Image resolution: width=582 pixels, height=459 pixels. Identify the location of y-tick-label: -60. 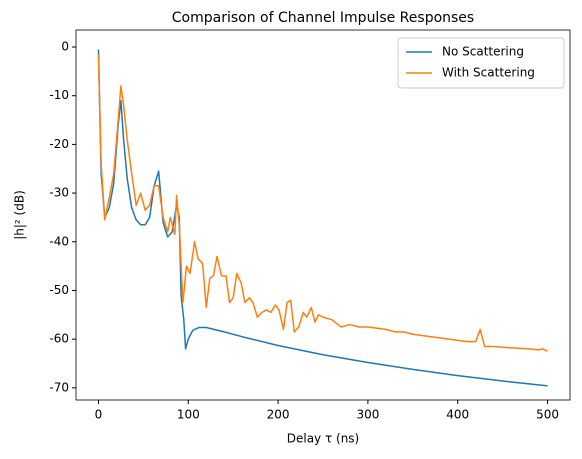
(59, 339).